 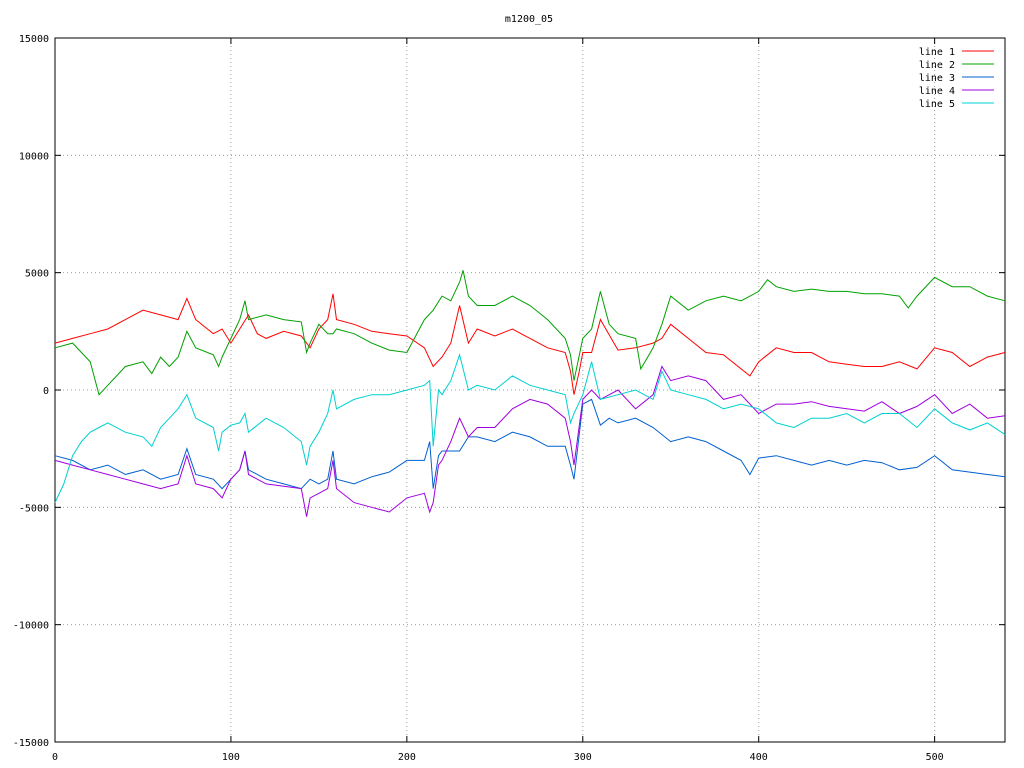 I want to click on legend-label-1: line 1, so click(x=937, y=52).